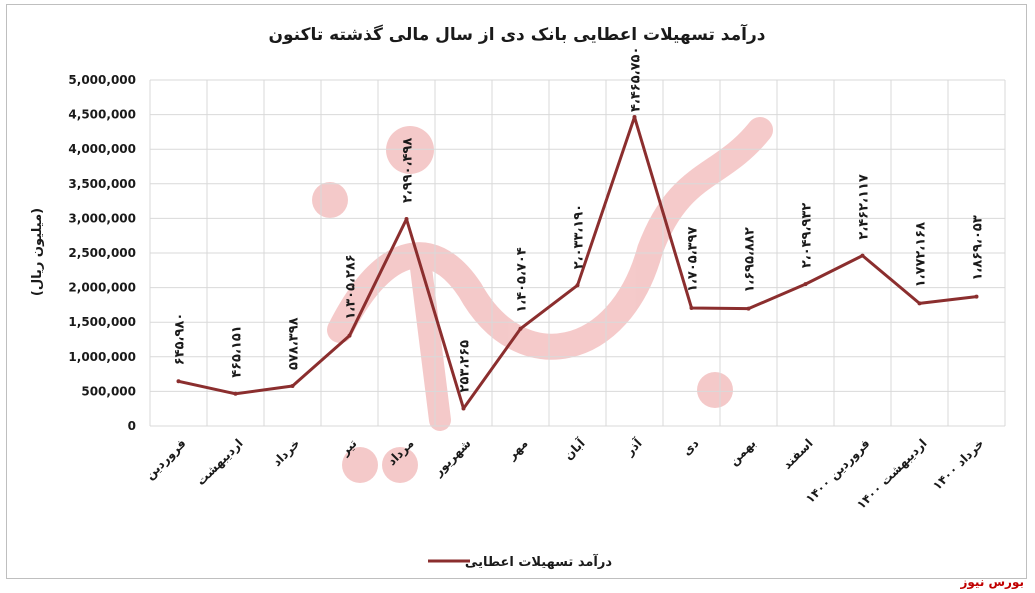 The width and height of the screenshot is (1035, 593). Describe the element at coordinates (864, 206) in the screenshot. I see `data-label: ۲،۴۶۲،۱۱۷` at that location.